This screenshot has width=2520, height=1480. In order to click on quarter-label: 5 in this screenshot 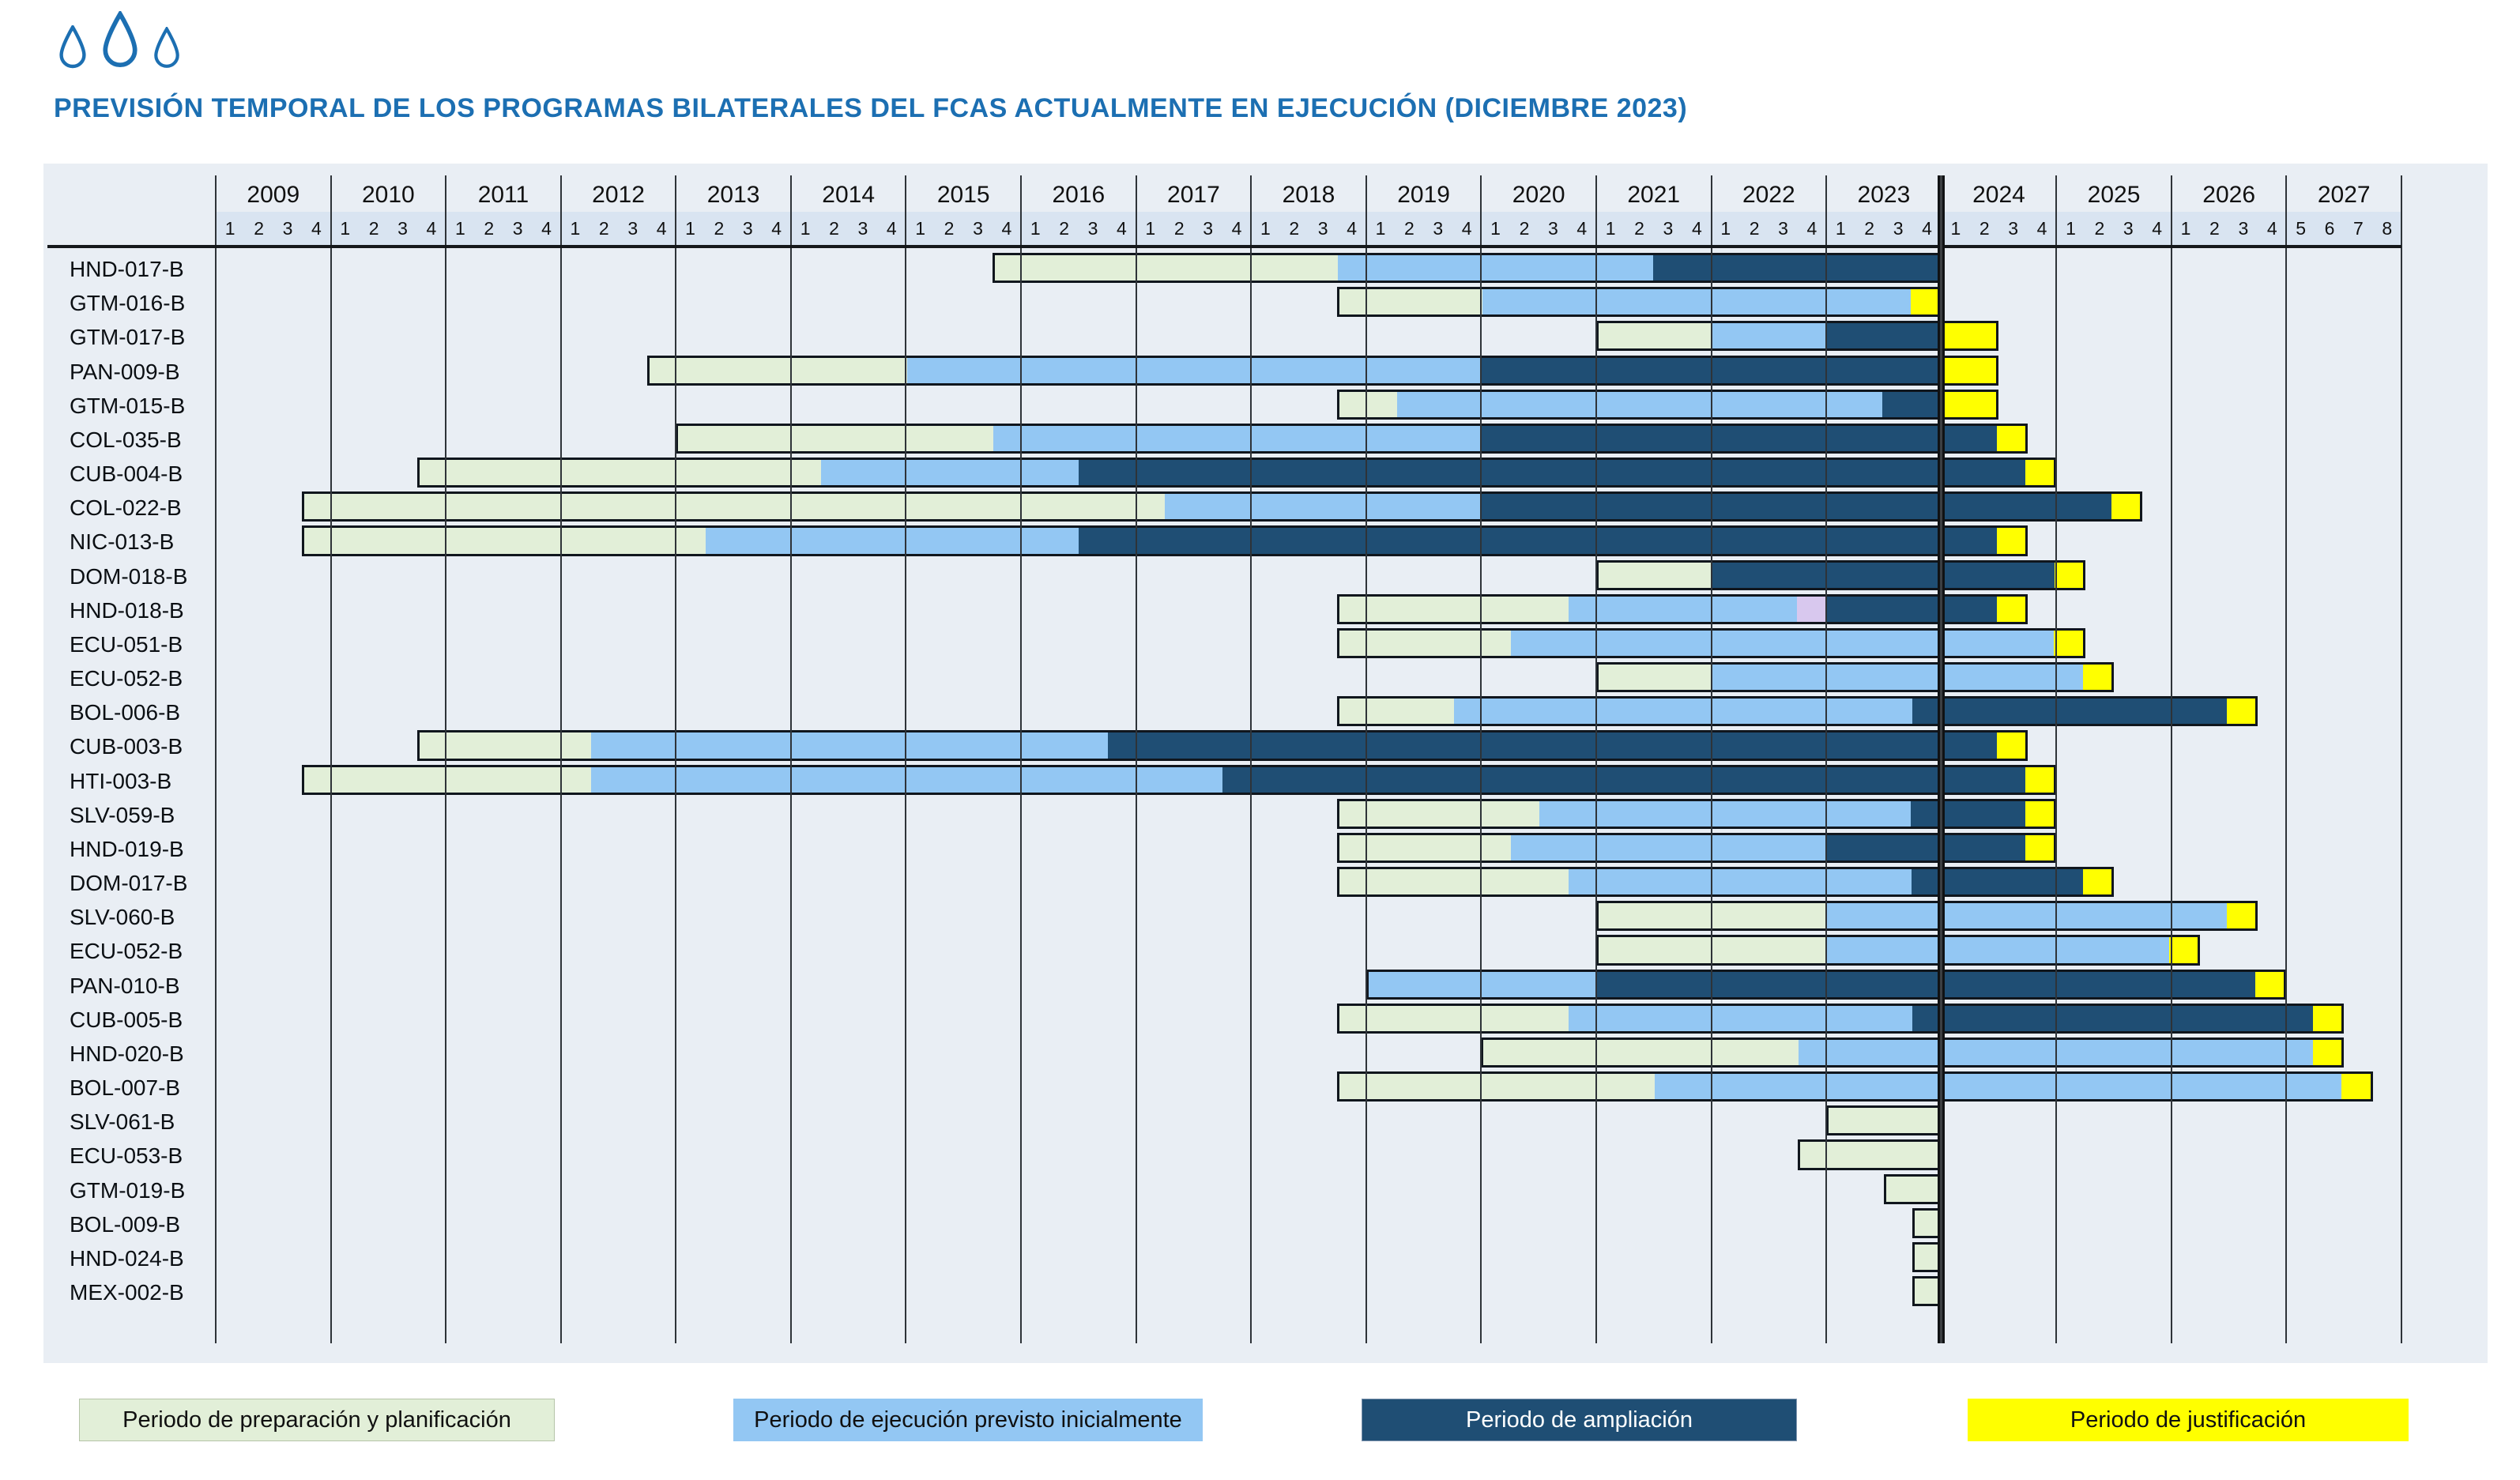, I will do `click(2301, 228)`.